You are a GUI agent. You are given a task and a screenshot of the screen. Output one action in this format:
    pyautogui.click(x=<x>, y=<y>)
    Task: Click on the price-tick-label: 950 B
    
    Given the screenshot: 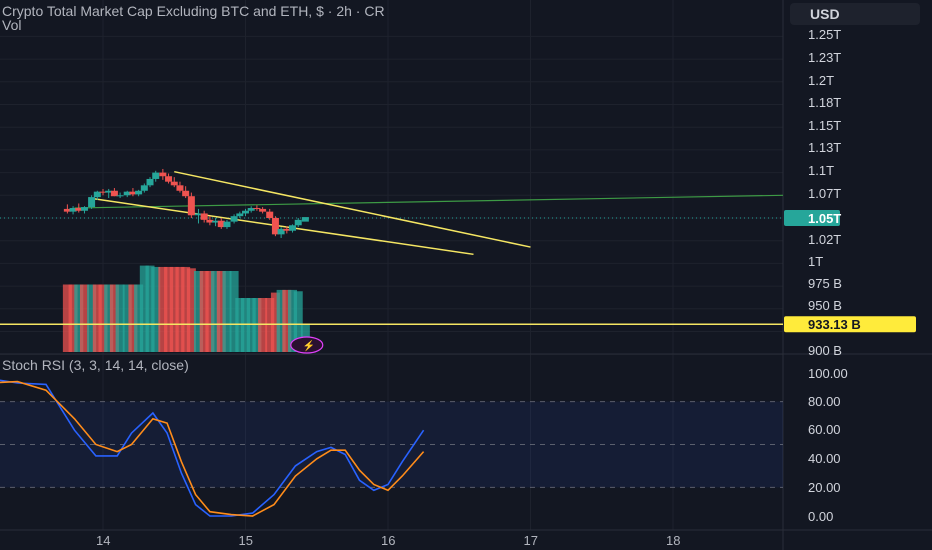 What is the action you would take?
    pyautogui.click(x=825, y=305)
    